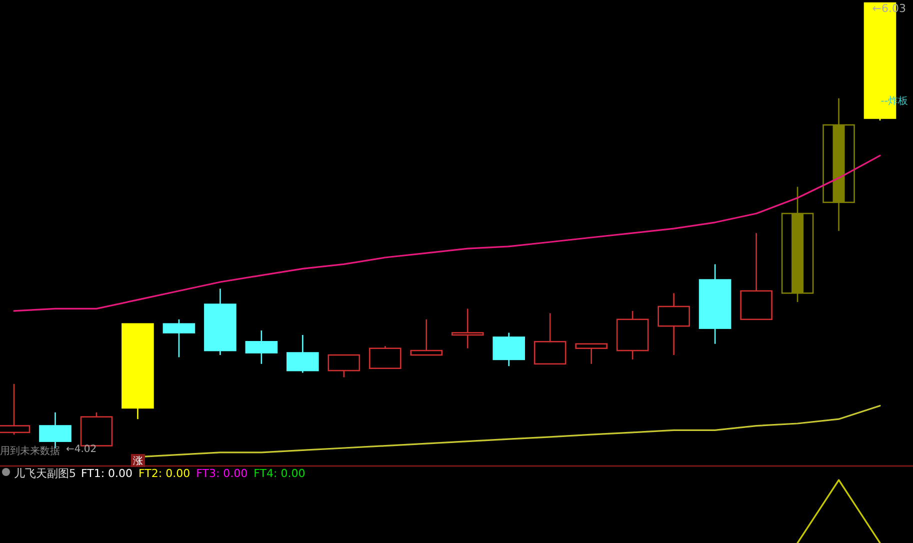  I want to click on annotation: FT3: 0.00, so click(222, 473).